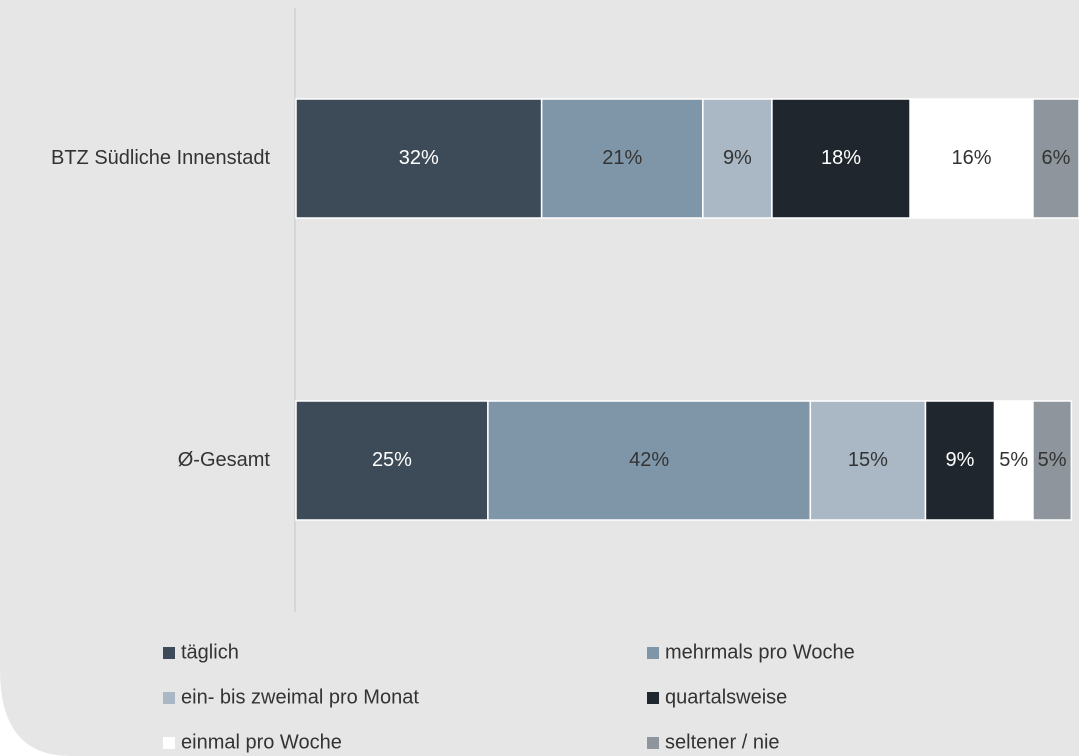  Describe the element at coordinates (300, 697) in the screenshot. I see `legend-label: ein- bis zweimal pro Monat` at that location.